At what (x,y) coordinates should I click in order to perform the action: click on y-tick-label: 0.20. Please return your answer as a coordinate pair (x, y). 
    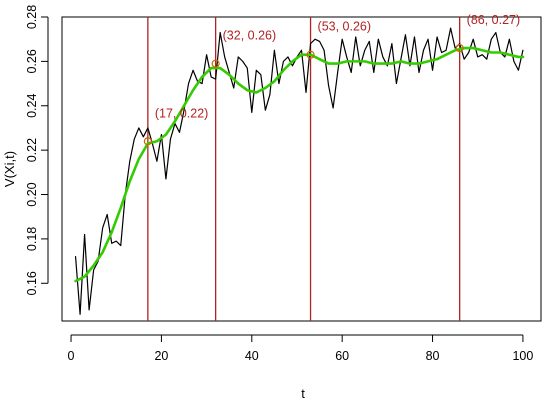
    Looking at the image, I should click on (32, 194).